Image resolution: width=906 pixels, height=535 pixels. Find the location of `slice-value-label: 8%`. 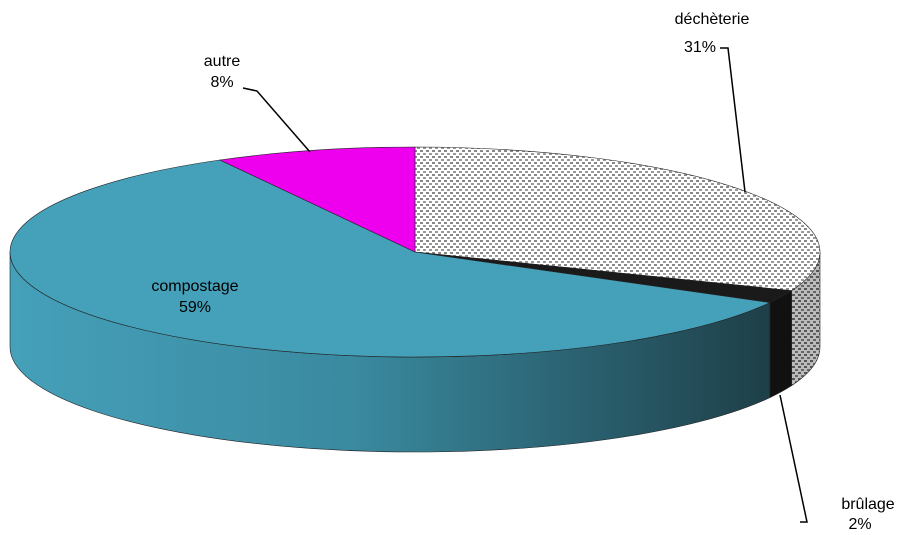

slice-value-label: 8% is located at coordinates (221, 82).